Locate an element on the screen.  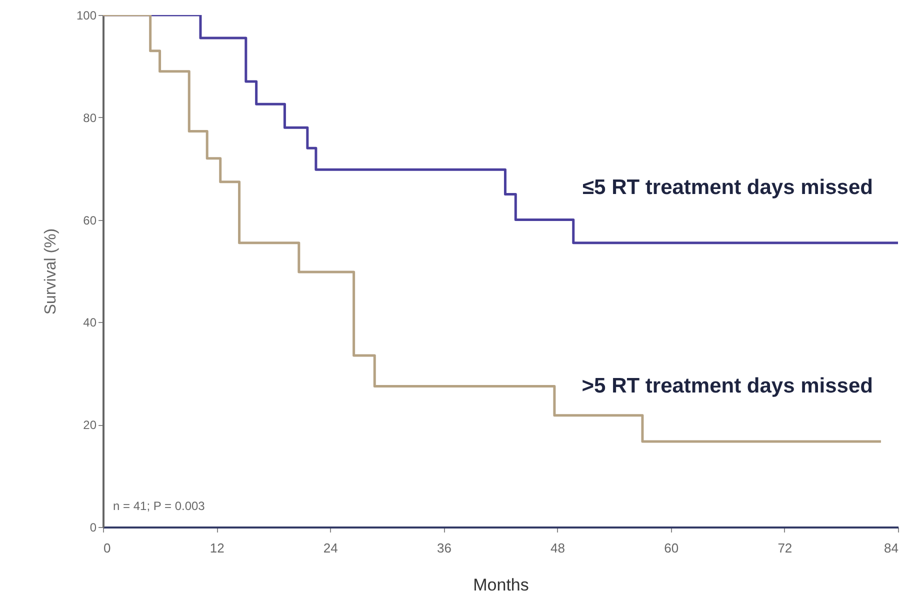
series-label: >5 RT treatment days missed is located at coordinates (727, 386).